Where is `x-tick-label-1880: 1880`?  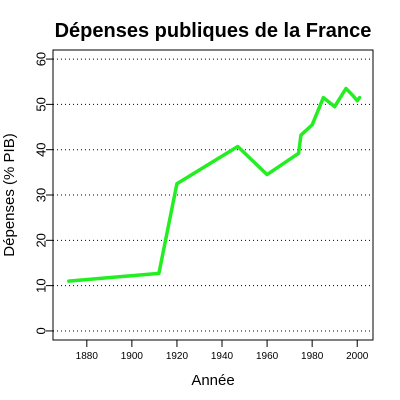
x-tick-label-1880: 1880 is located at coordinates (87, 356).